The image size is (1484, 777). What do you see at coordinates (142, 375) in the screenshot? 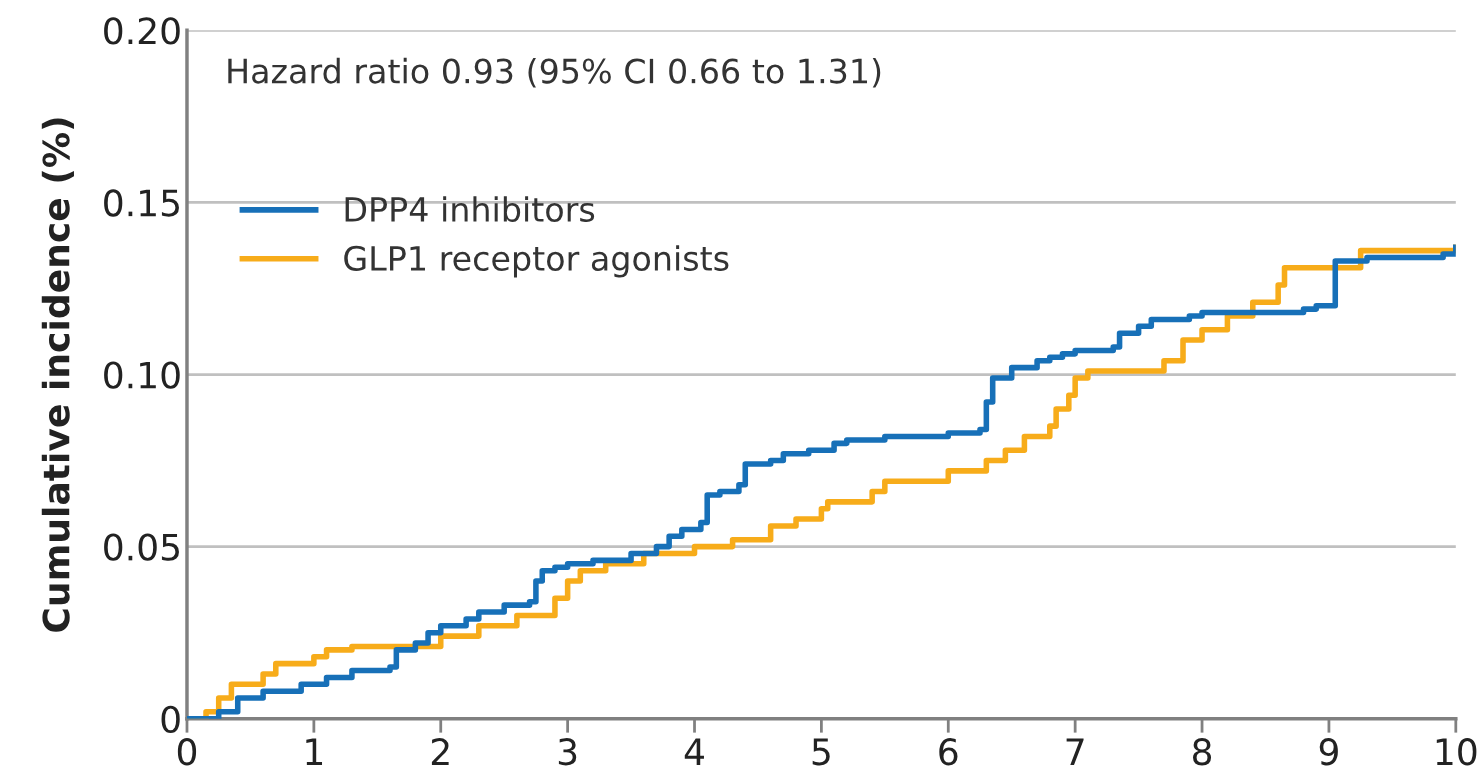
I see `y-tick-label: 0.10` at bounding box center [142, 375].